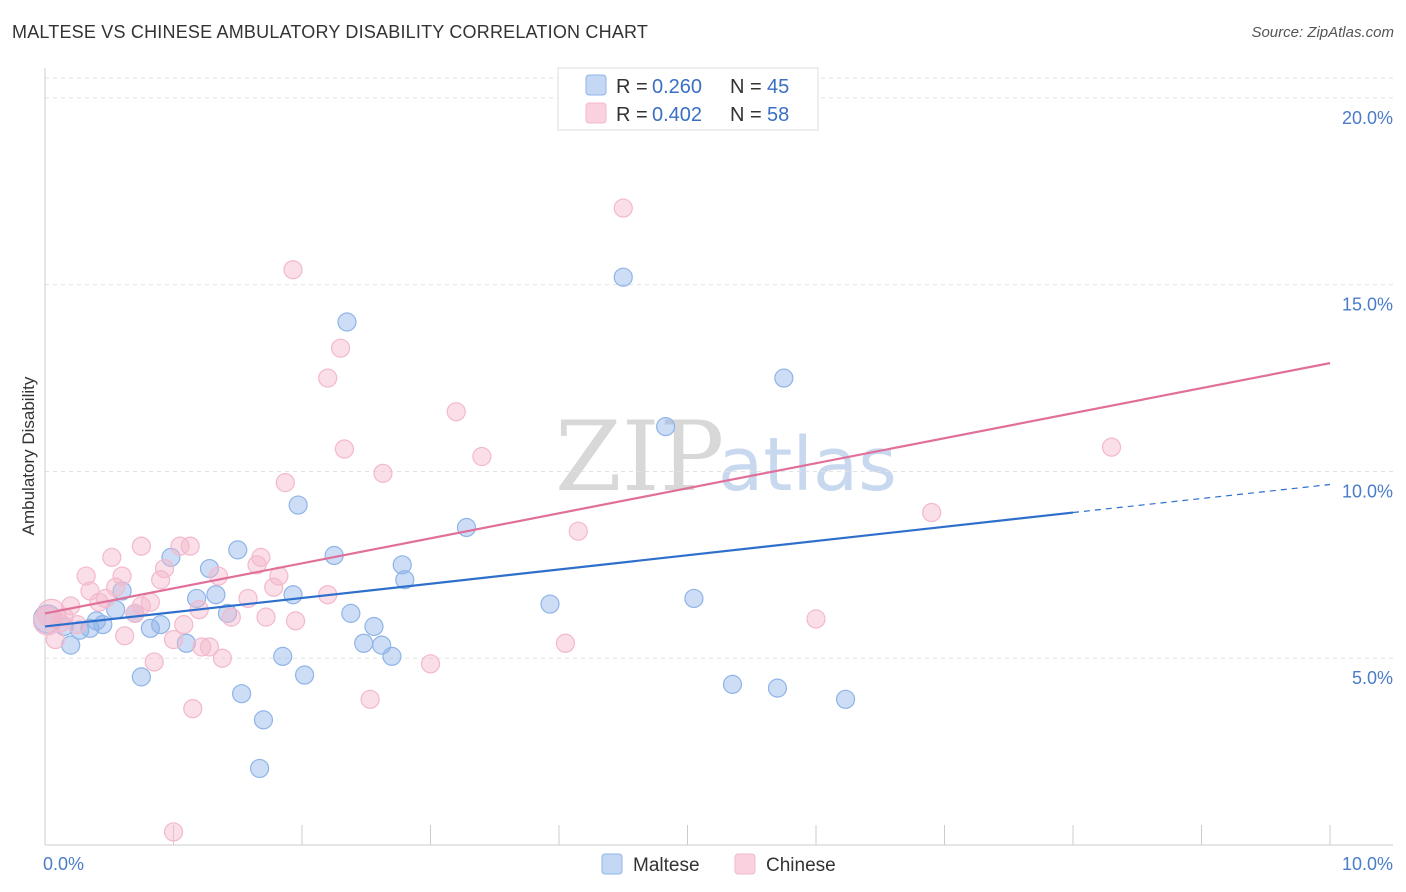 The height and width of the screenshot is (892, 1406). I want to click on bottom-legend-swatch-maltese, so click(612, 864).